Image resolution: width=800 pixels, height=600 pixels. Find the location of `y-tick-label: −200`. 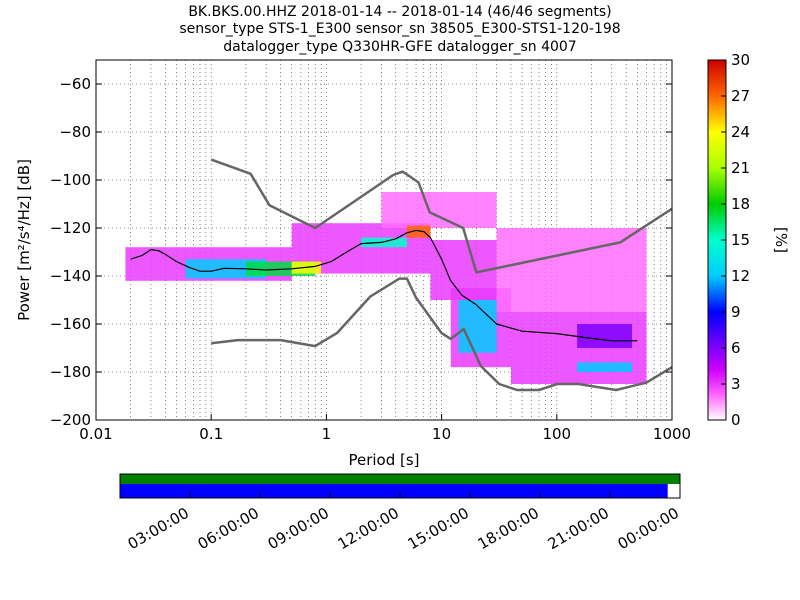

y-tick-label: −200 is located at coordinates (70, 420).